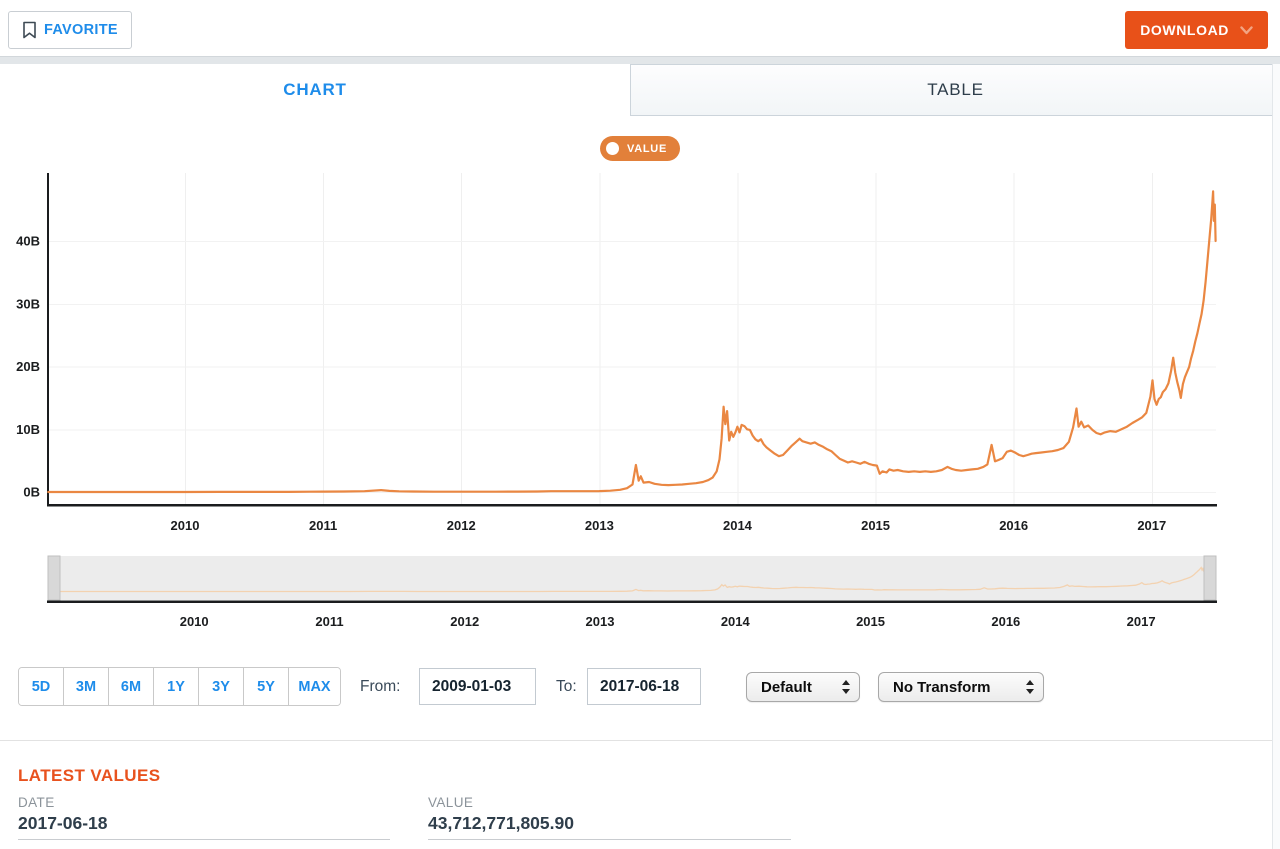  I want to click on navigator-right-handle, so click(1210, 578).